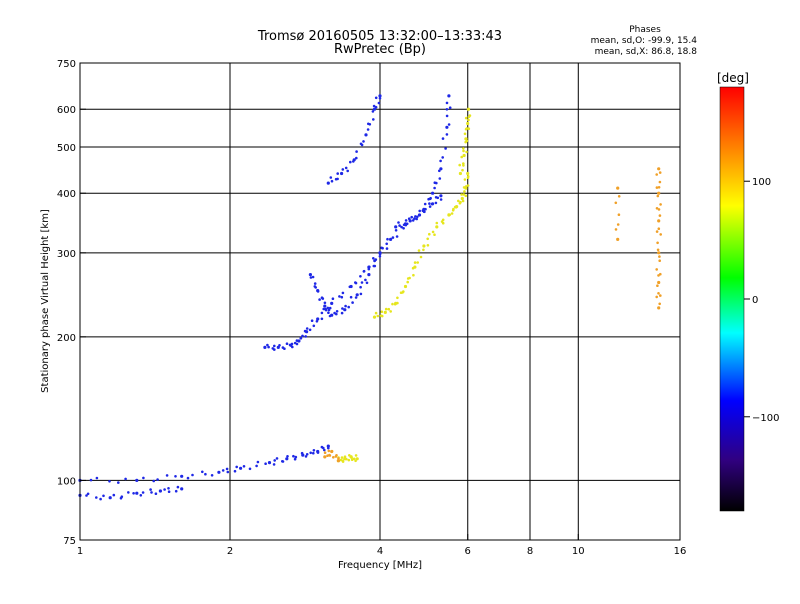  I want to click on chart-title: Tromsø 20160505 13:32:00–13:33:43, so click(379, 36).